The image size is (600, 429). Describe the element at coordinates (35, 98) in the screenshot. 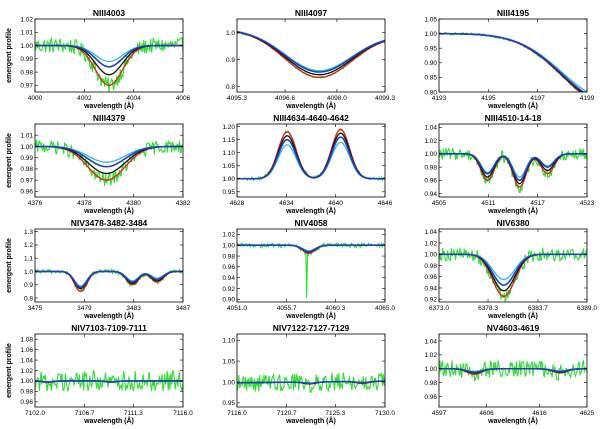

I see `x-tick-label: 4000` at that location.